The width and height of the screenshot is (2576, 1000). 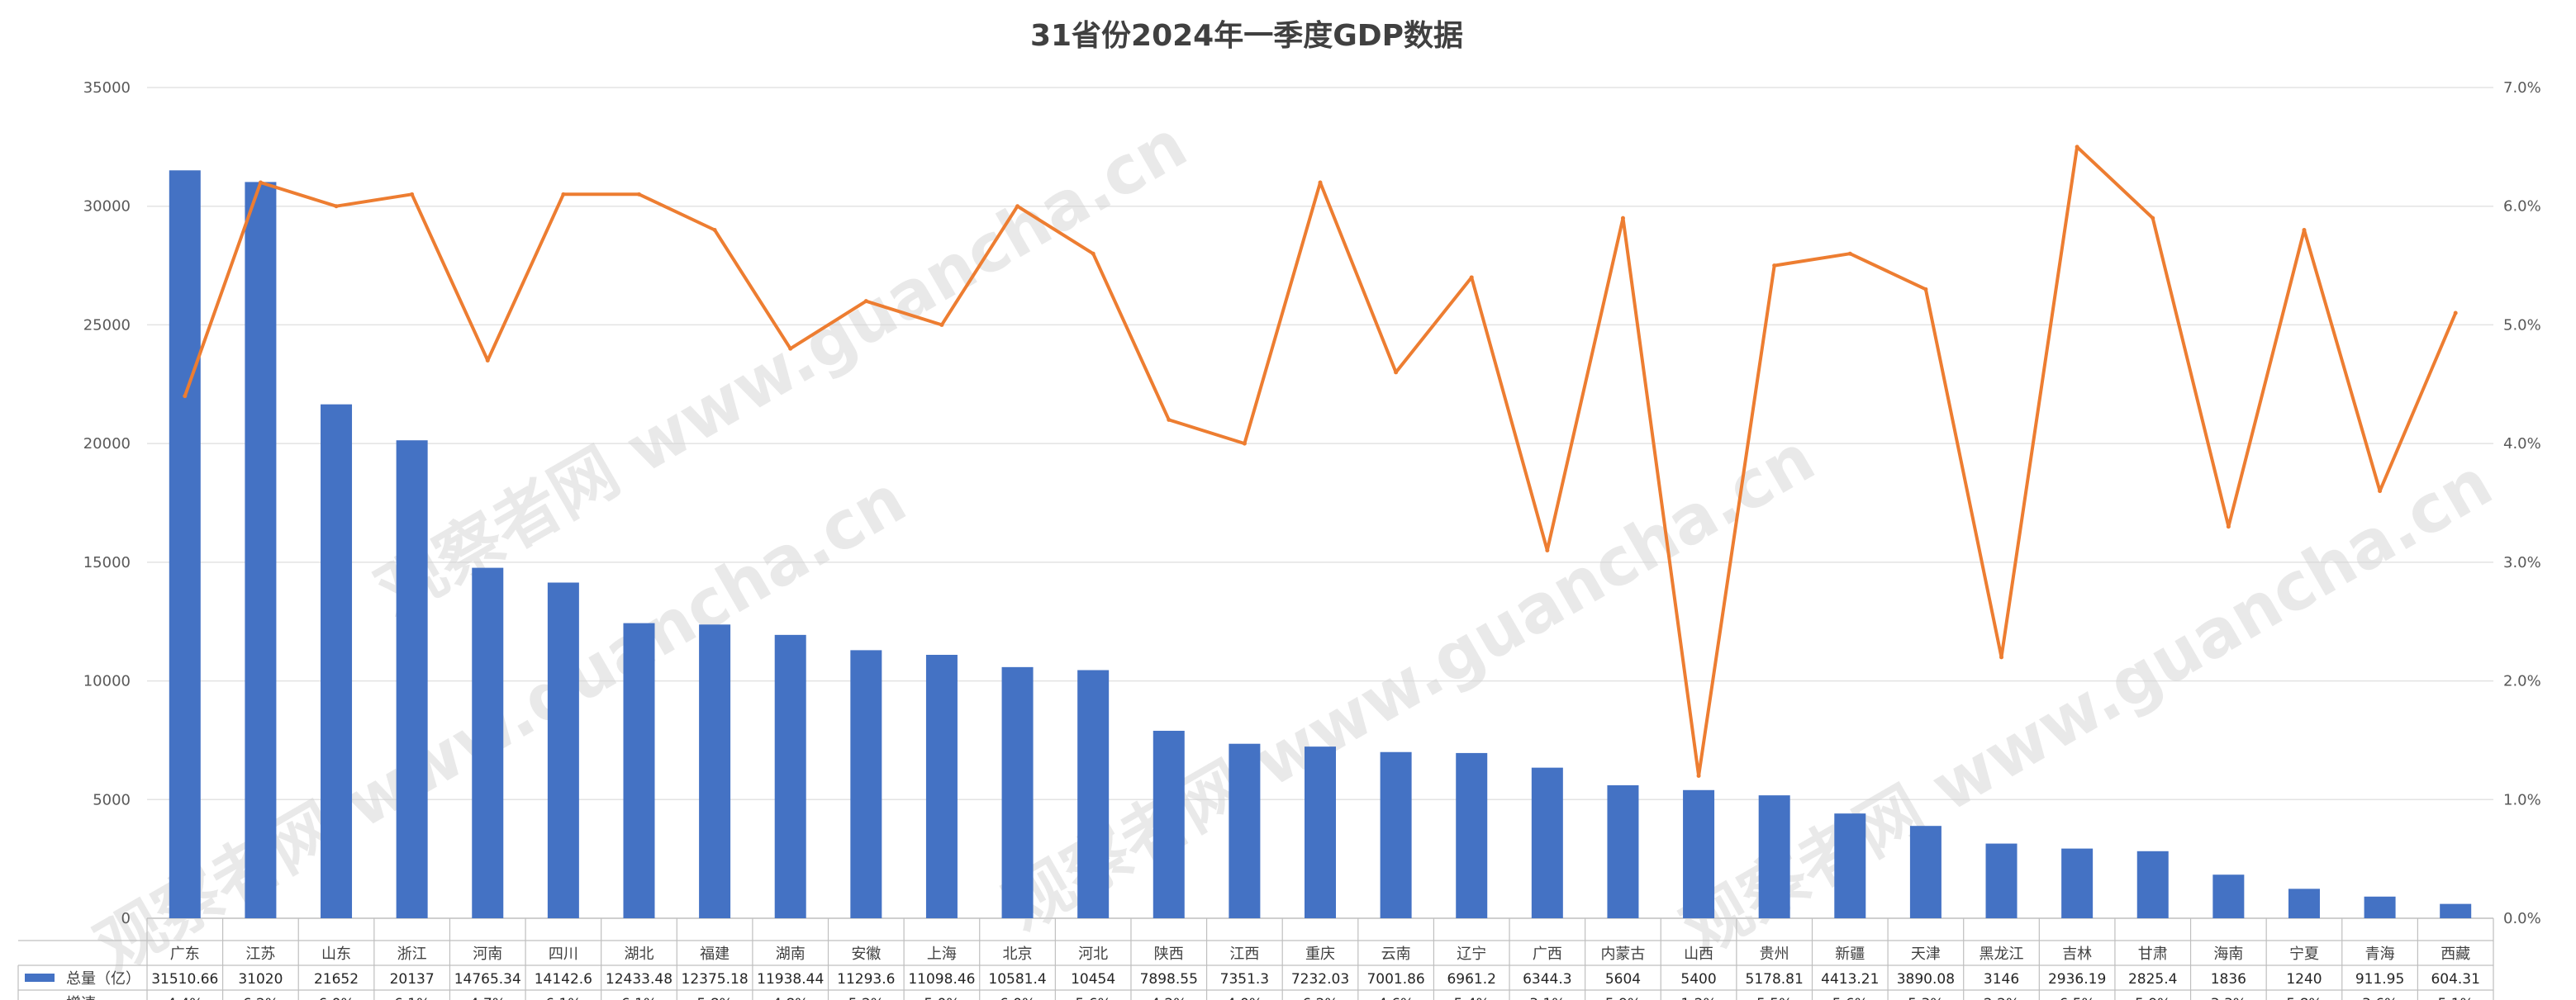 I want to click on growth-point-海南, so click(x=2228, y=526).